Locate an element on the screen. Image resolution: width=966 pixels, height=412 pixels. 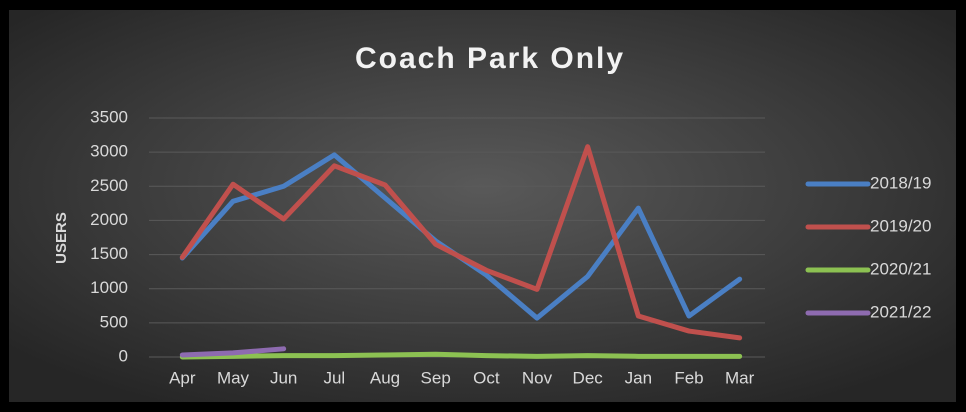
y-tick-label: 1500 is located at coordinates (109, 253).